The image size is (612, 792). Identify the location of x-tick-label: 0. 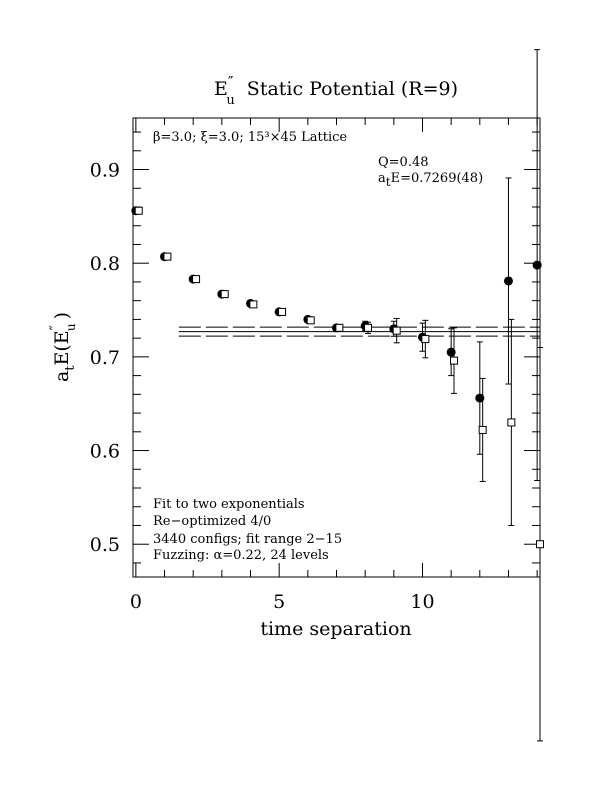
(136, 602).